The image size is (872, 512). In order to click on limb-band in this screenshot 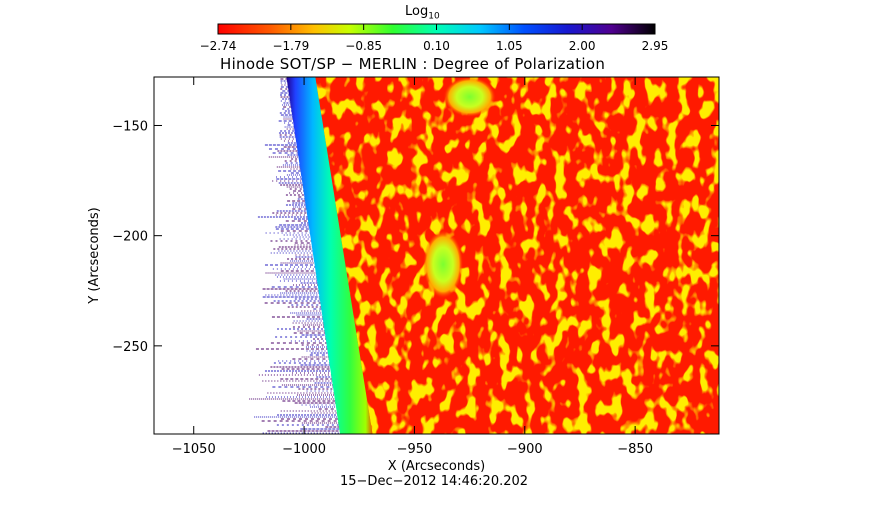, I will do `click(330, 255)`.